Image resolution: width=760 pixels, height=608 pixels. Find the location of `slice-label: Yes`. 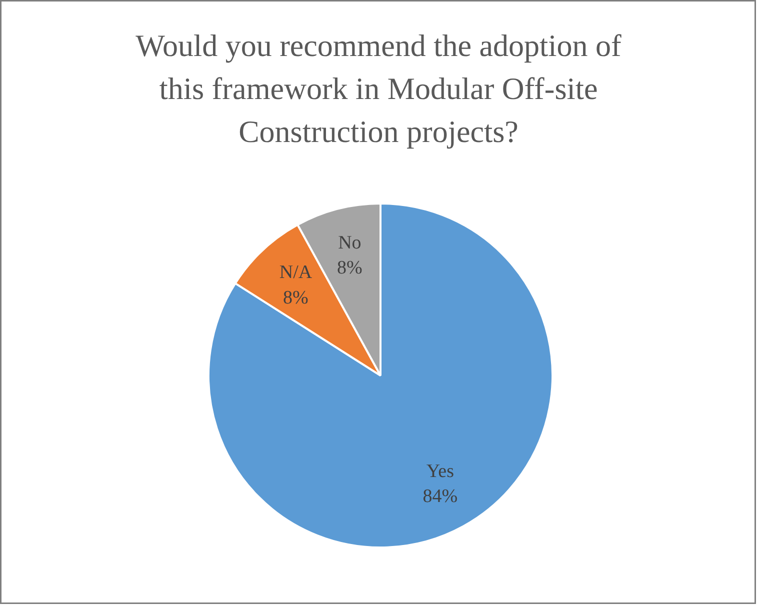

slice-label: Yes is located at coordinates (440, 471).